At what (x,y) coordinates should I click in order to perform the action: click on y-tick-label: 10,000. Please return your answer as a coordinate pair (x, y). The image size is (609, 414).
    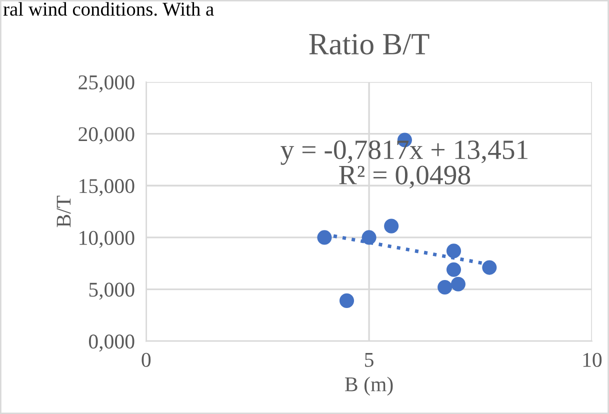
    Looking at the image, I should click on (107, 239).